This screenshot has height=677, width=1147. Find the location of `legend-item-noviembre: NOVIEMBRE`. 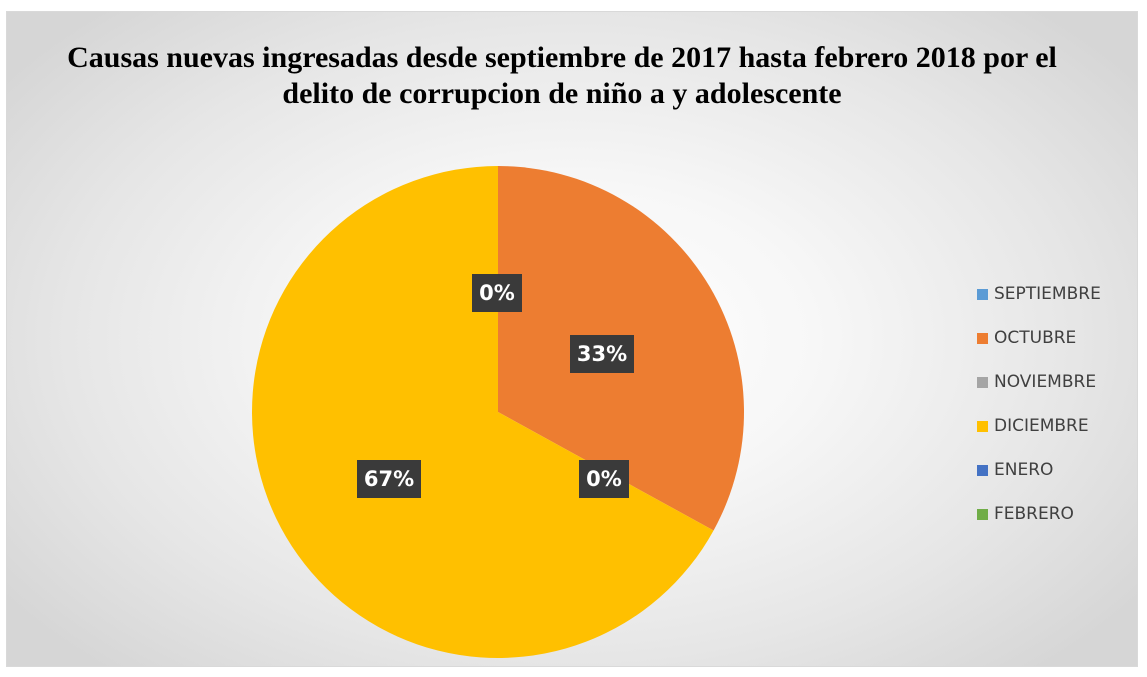

legend-item-noviembre: NOVIEMBRE is located at coordinates (1057, 382).